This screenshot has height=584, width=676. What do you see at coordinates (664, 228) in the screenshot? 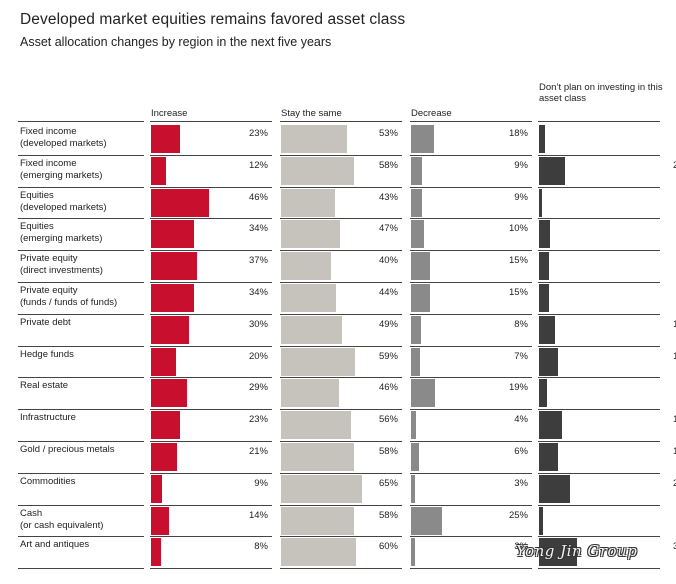
I see `value-label-dont-plan: 9%` at bounding box center [664, 228].